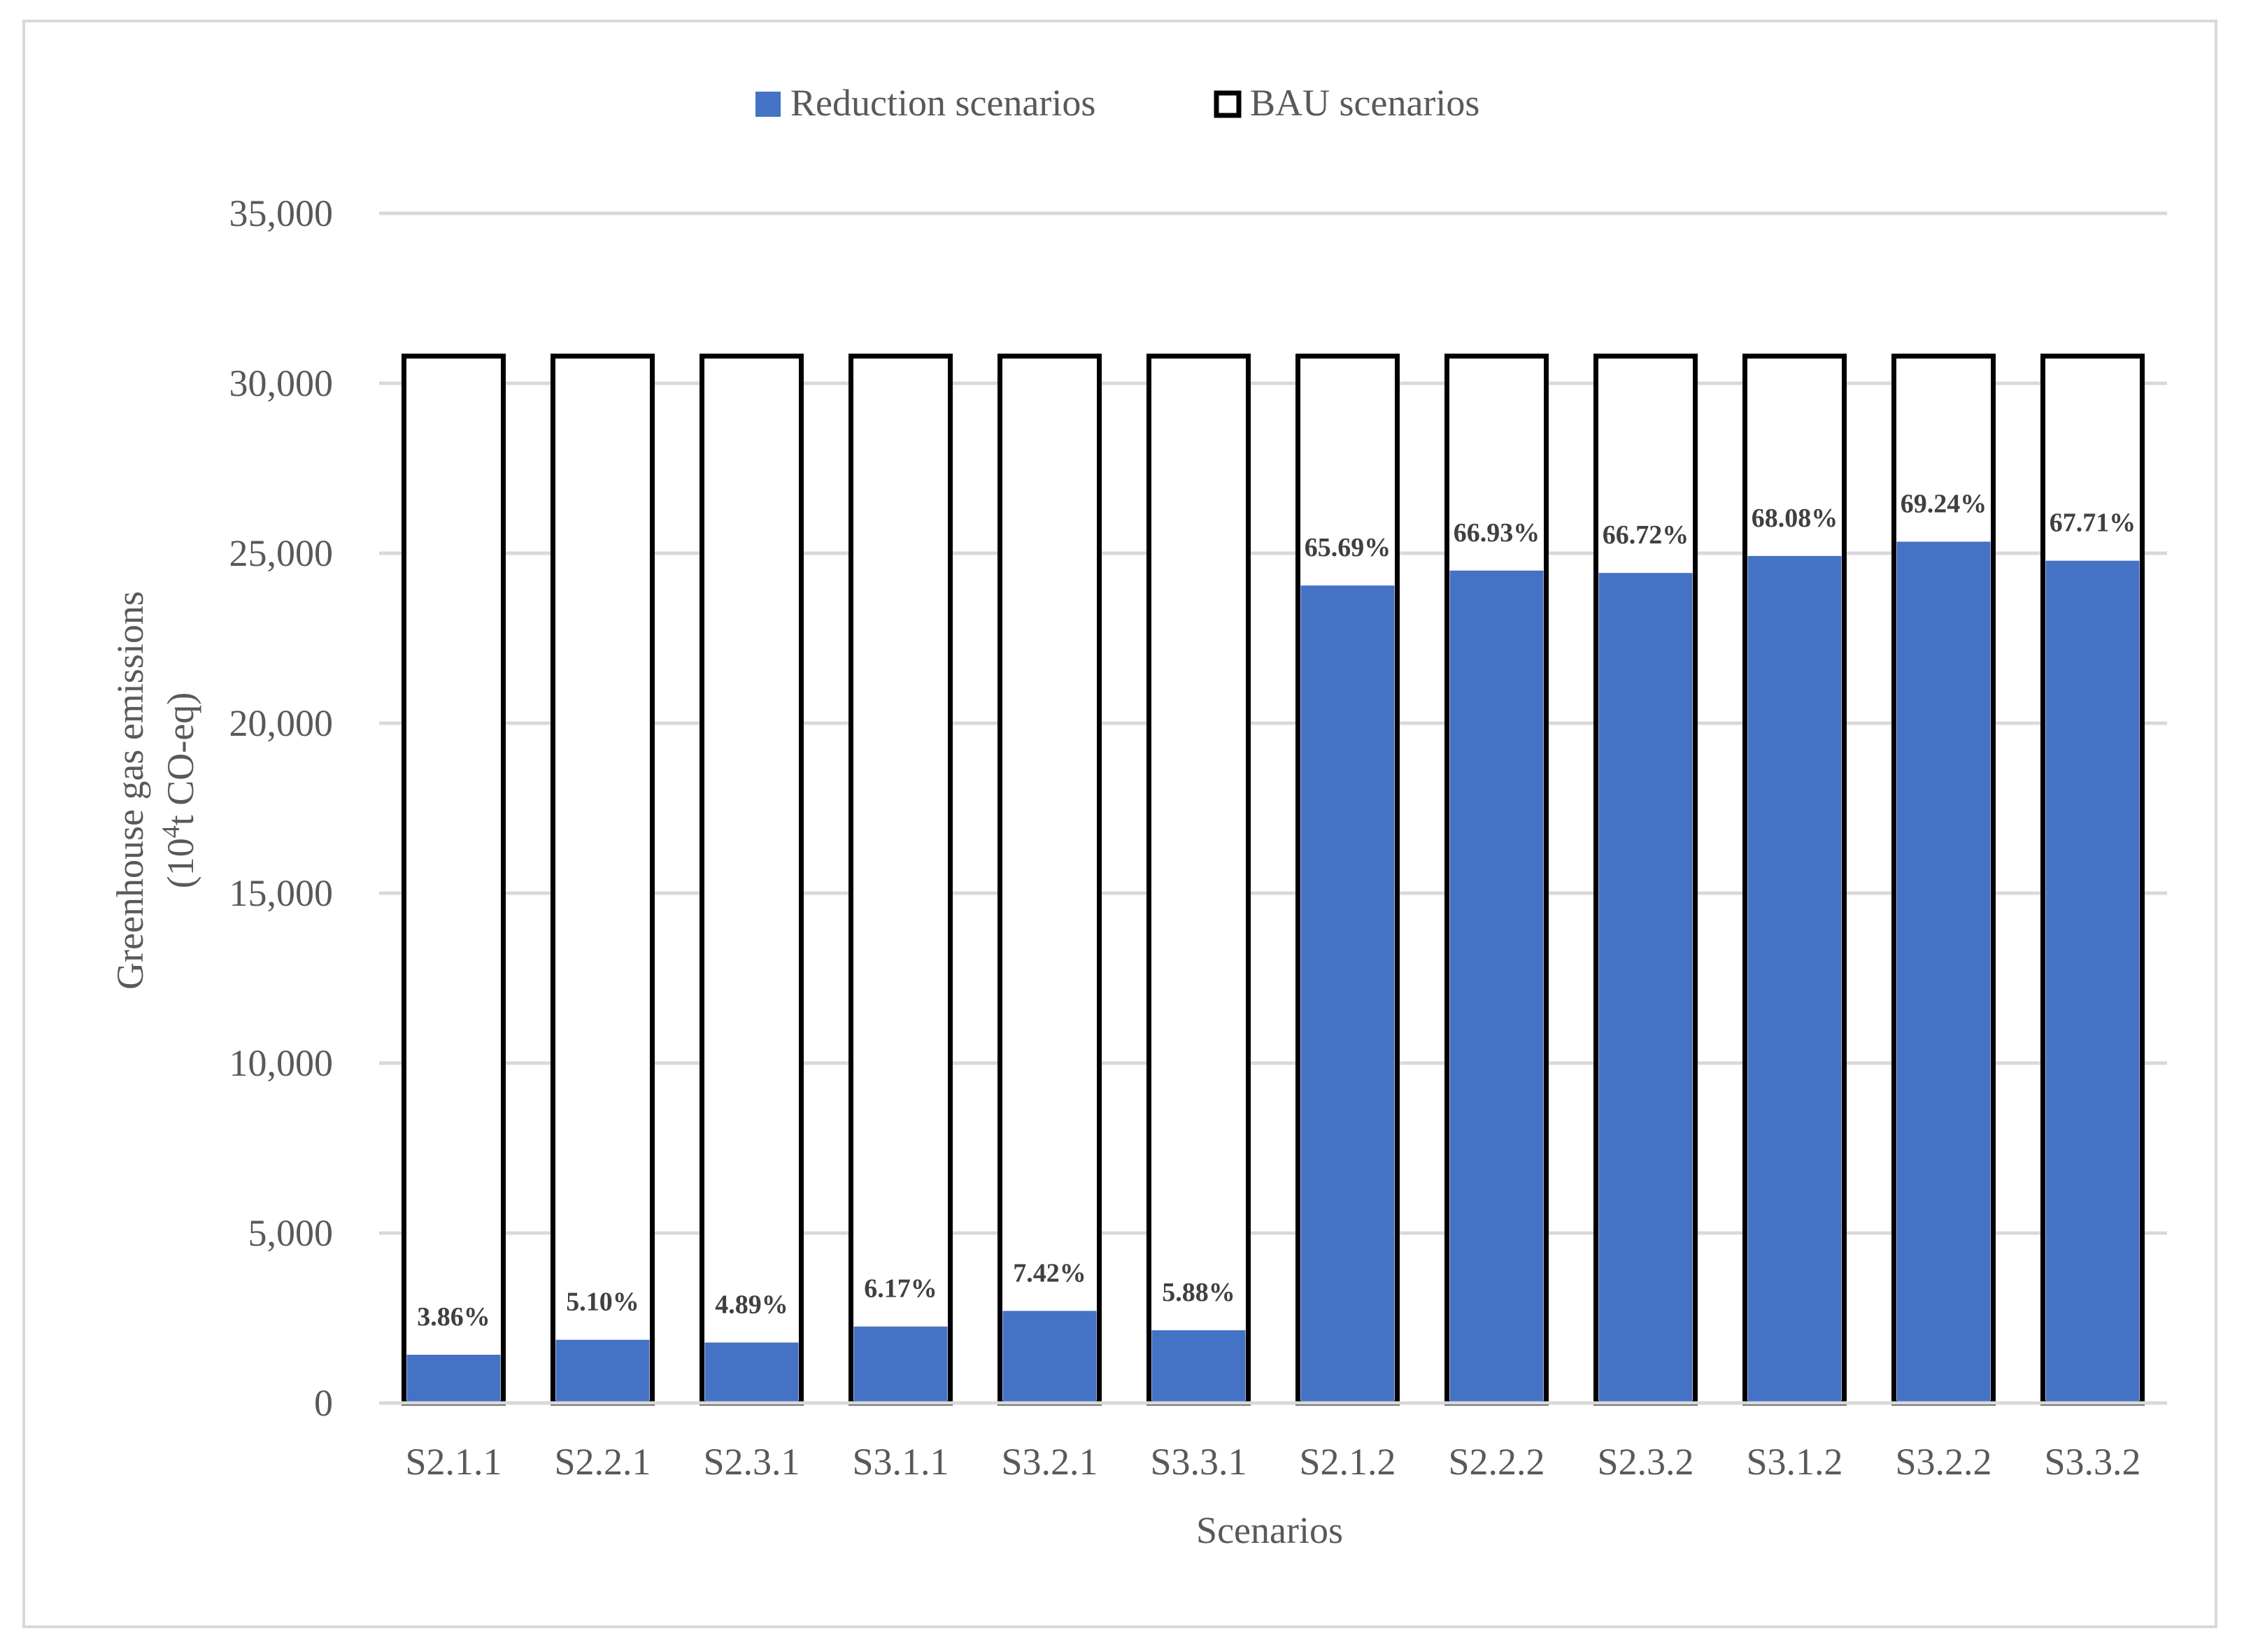 Image resolution: width=2251 pixels, height=1652 pixels. I want to click on x-tick-label: S3.1.2, so click(1794, 1462).